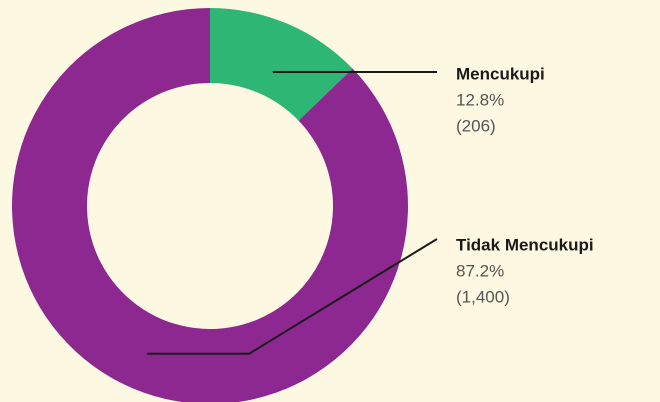 The width and height of the screenshot is (660, 402). I want to click on slice-percent: 87.2%, so click(480, 270).